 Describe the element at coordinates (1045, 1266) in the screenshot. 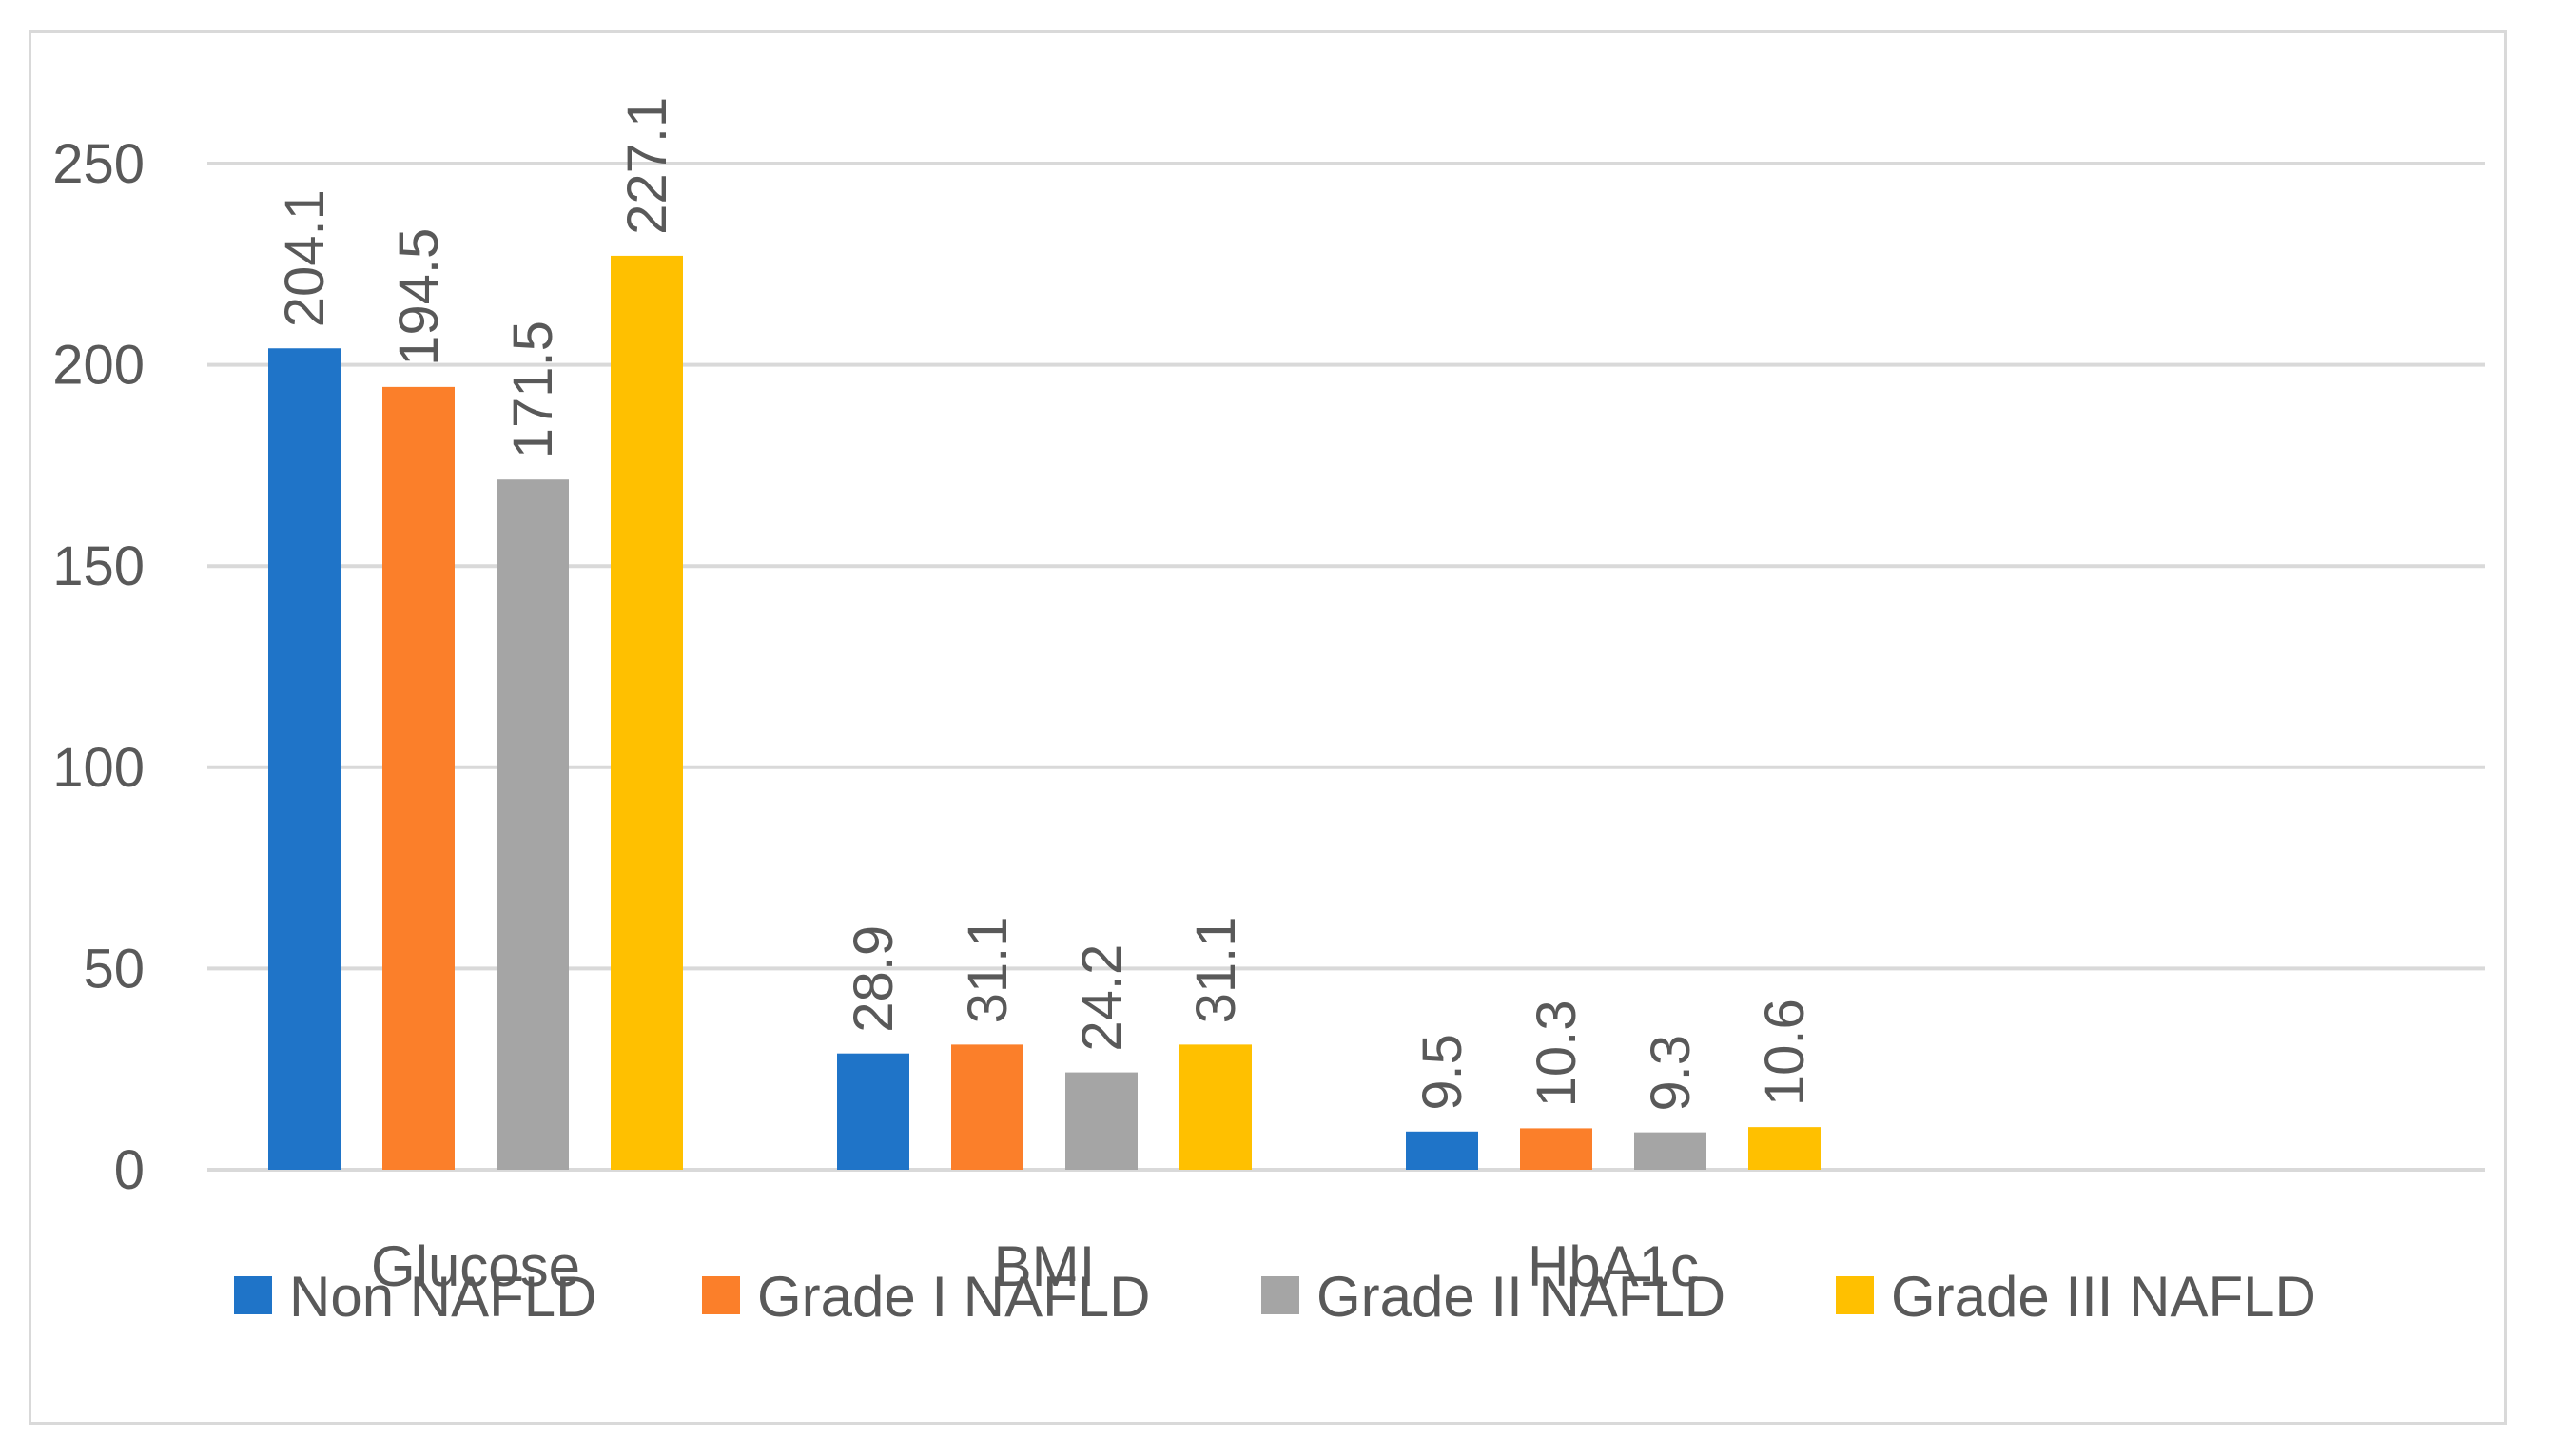

I see `x-category-bmi: BMI` at that location.